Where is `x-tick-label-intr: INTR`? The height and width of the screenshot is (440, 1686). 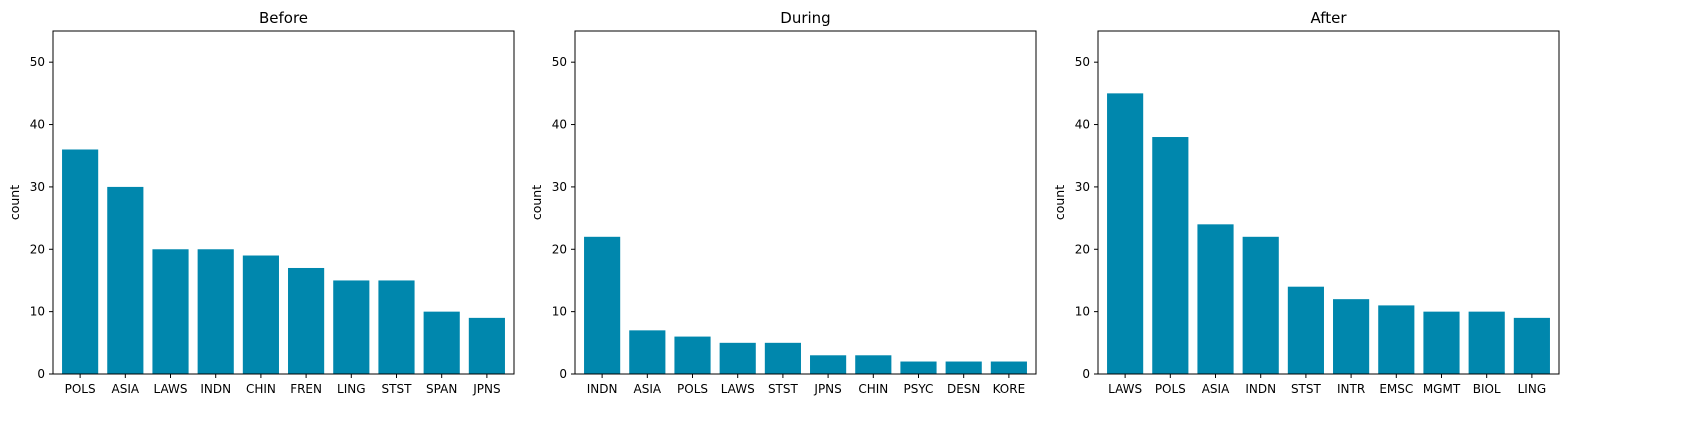
x-tick-label-intr: INTR is located at coordinates (1351, 389).